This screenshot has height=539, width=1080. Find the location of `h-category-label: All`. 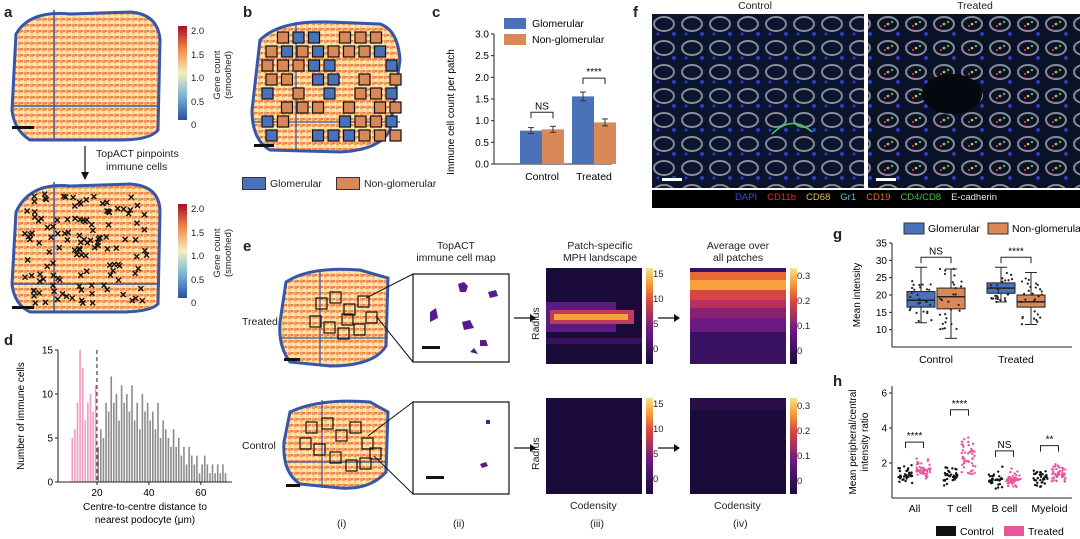

h-category-label: All is located at coordinates (915, 509).